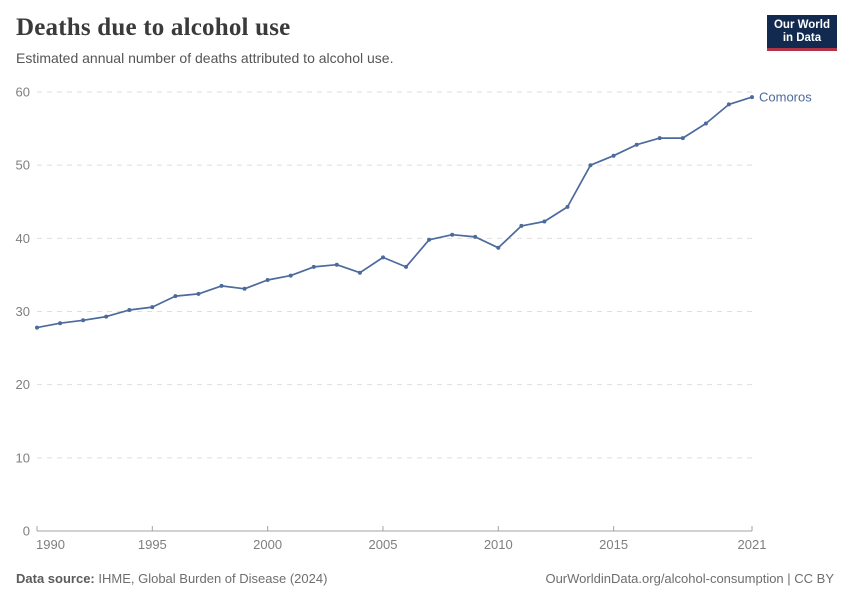 This screenshot has height=600, width=850. Describe the element at coordinates (801, 24) in the screenshot. I see `owid-logo-line1: Our World` at that location.